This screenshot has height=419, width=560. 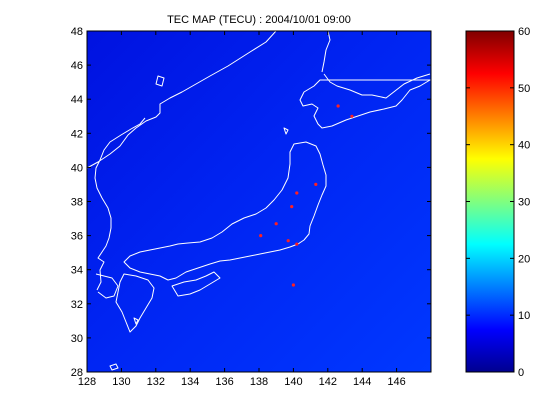 I want to click on colorbar-tick-label: 20, so click(x=524, y=259).